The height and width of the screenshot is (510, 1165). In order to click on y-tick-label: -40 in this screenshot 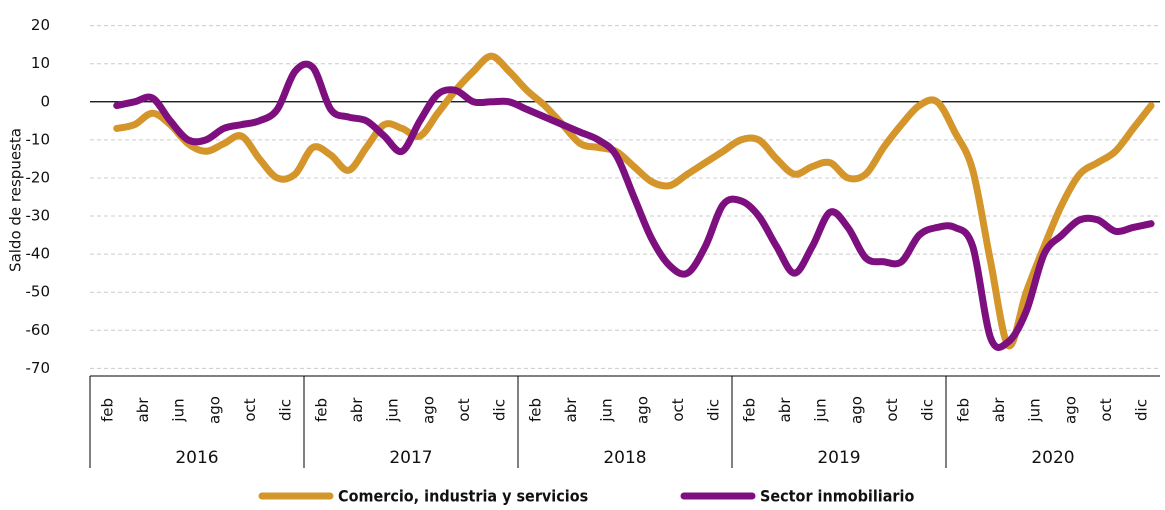, I will do `click(38, 254)`.